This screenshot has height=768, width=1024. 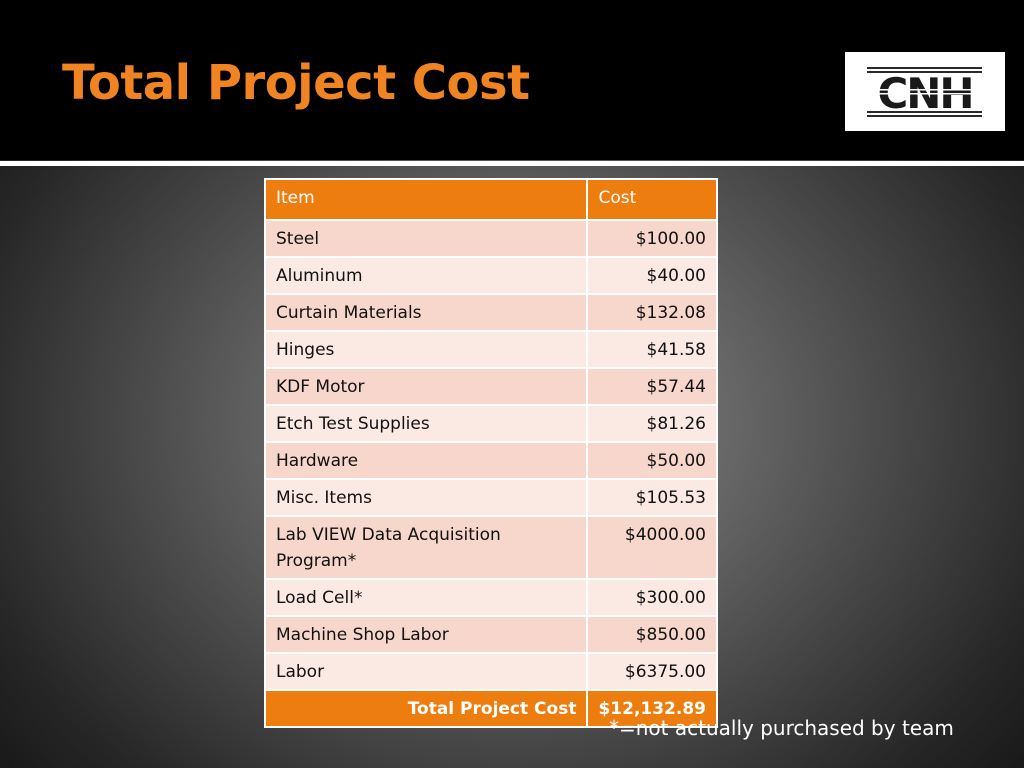 What do you see at coordinates (512, 163) in the screenshot?
I see `header-divider` at bounding box center [512, 163].